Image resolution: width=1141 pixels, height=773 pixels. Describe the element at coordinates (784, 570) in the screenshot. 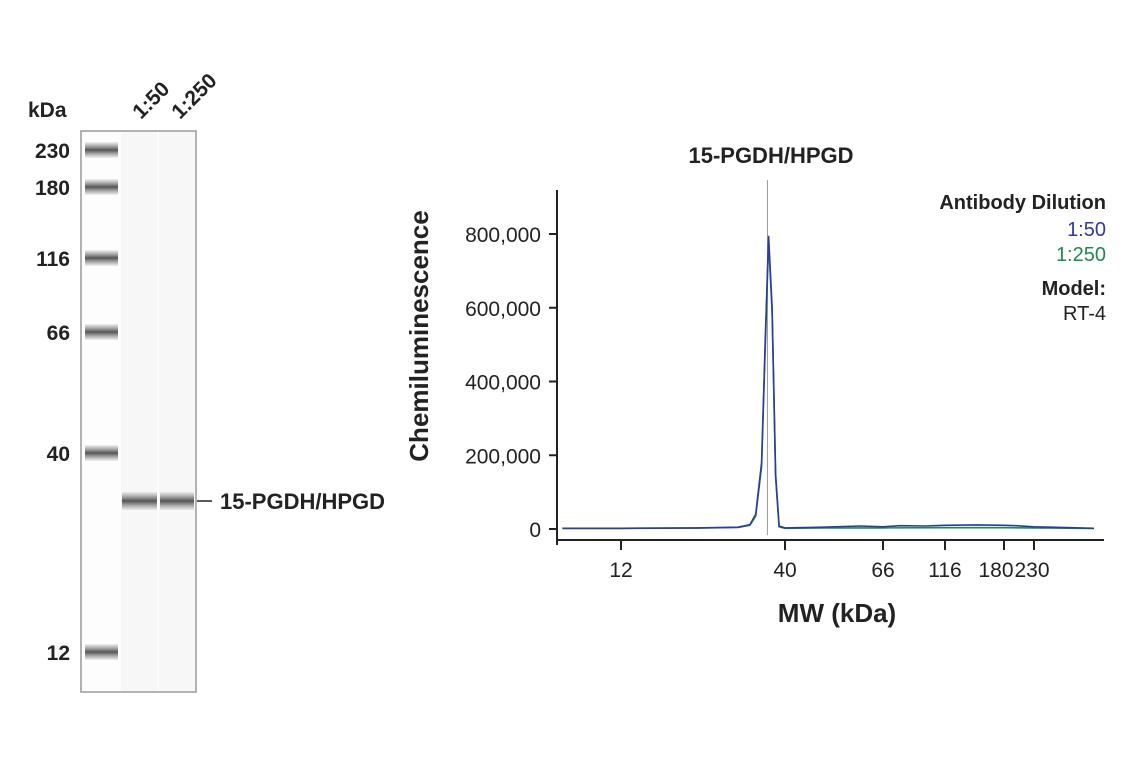

I see `x-tick-label: 40` at that location.